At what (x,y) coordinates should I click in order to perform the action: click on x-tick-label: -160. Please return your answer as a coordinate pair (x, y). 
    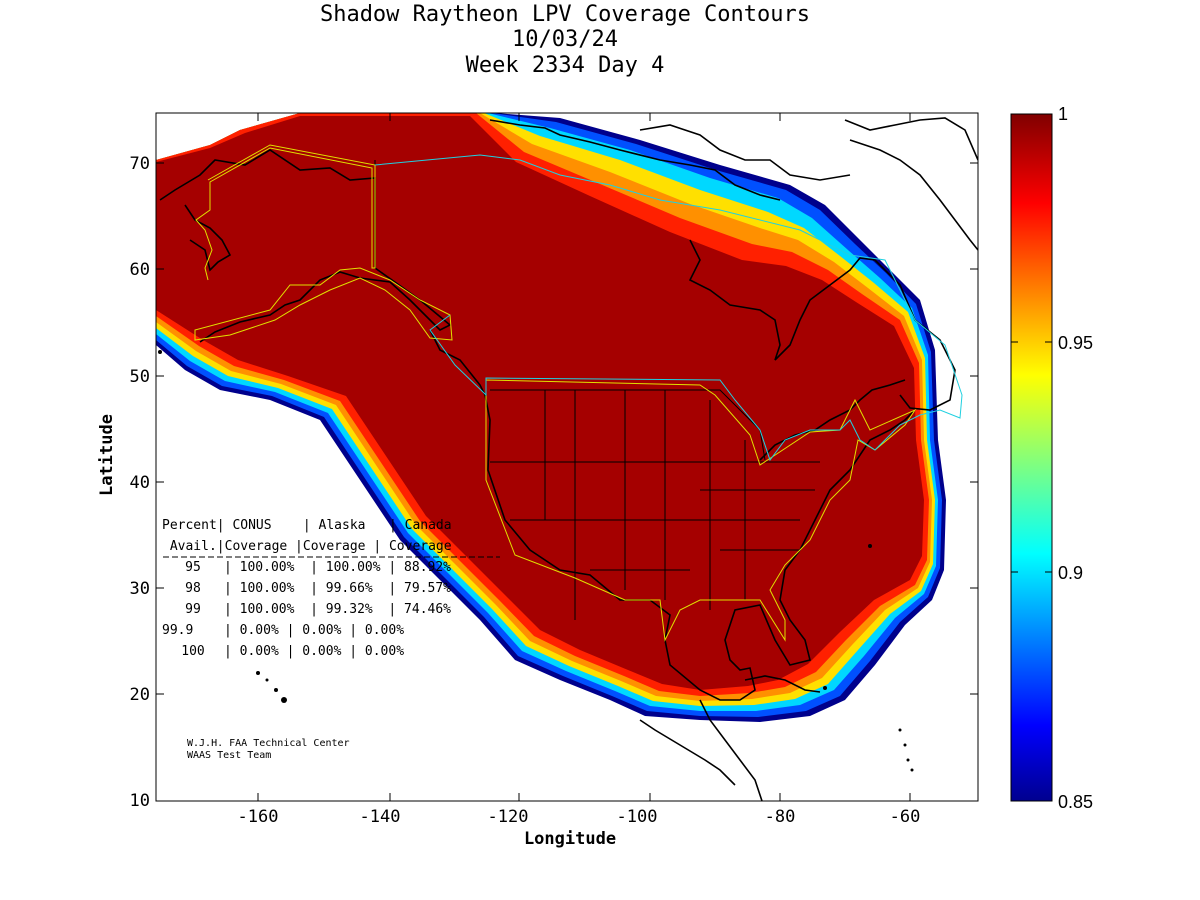
    Looking at the image, I should click on (258, 817).